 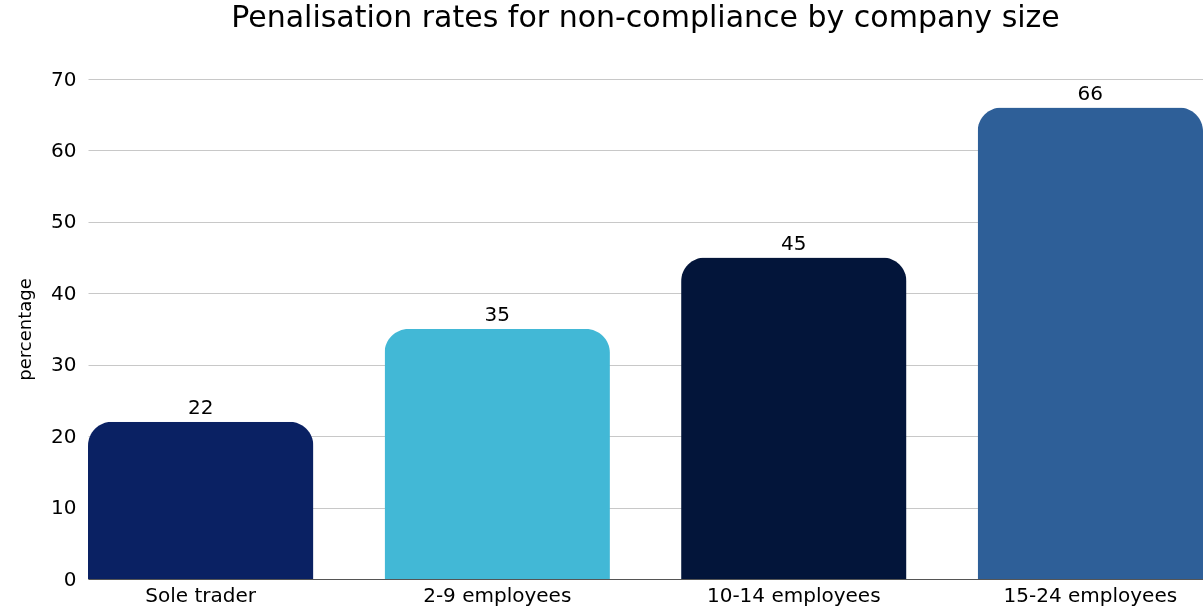 What do you see at coordinates (64, 435) in the screenshot?
I see `y-tick-label: 20` at bounding box center [64, 435].